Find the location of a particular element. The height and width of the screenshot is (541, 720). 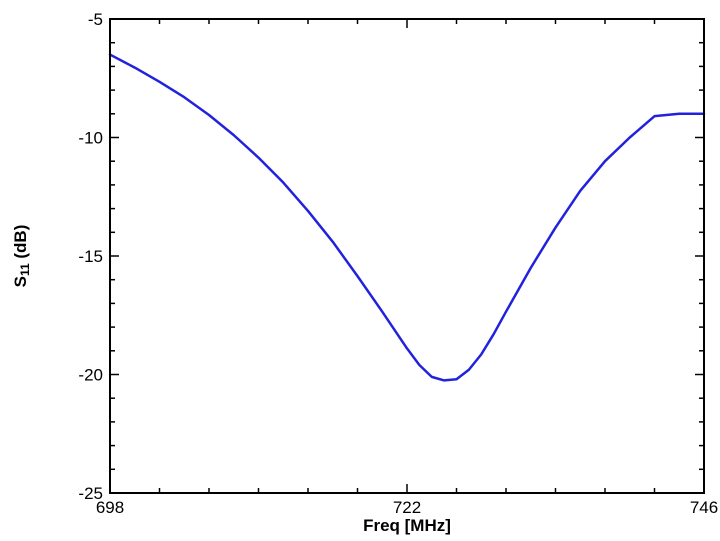

y-tick-label: -5 is located at coordinates (95, 19).